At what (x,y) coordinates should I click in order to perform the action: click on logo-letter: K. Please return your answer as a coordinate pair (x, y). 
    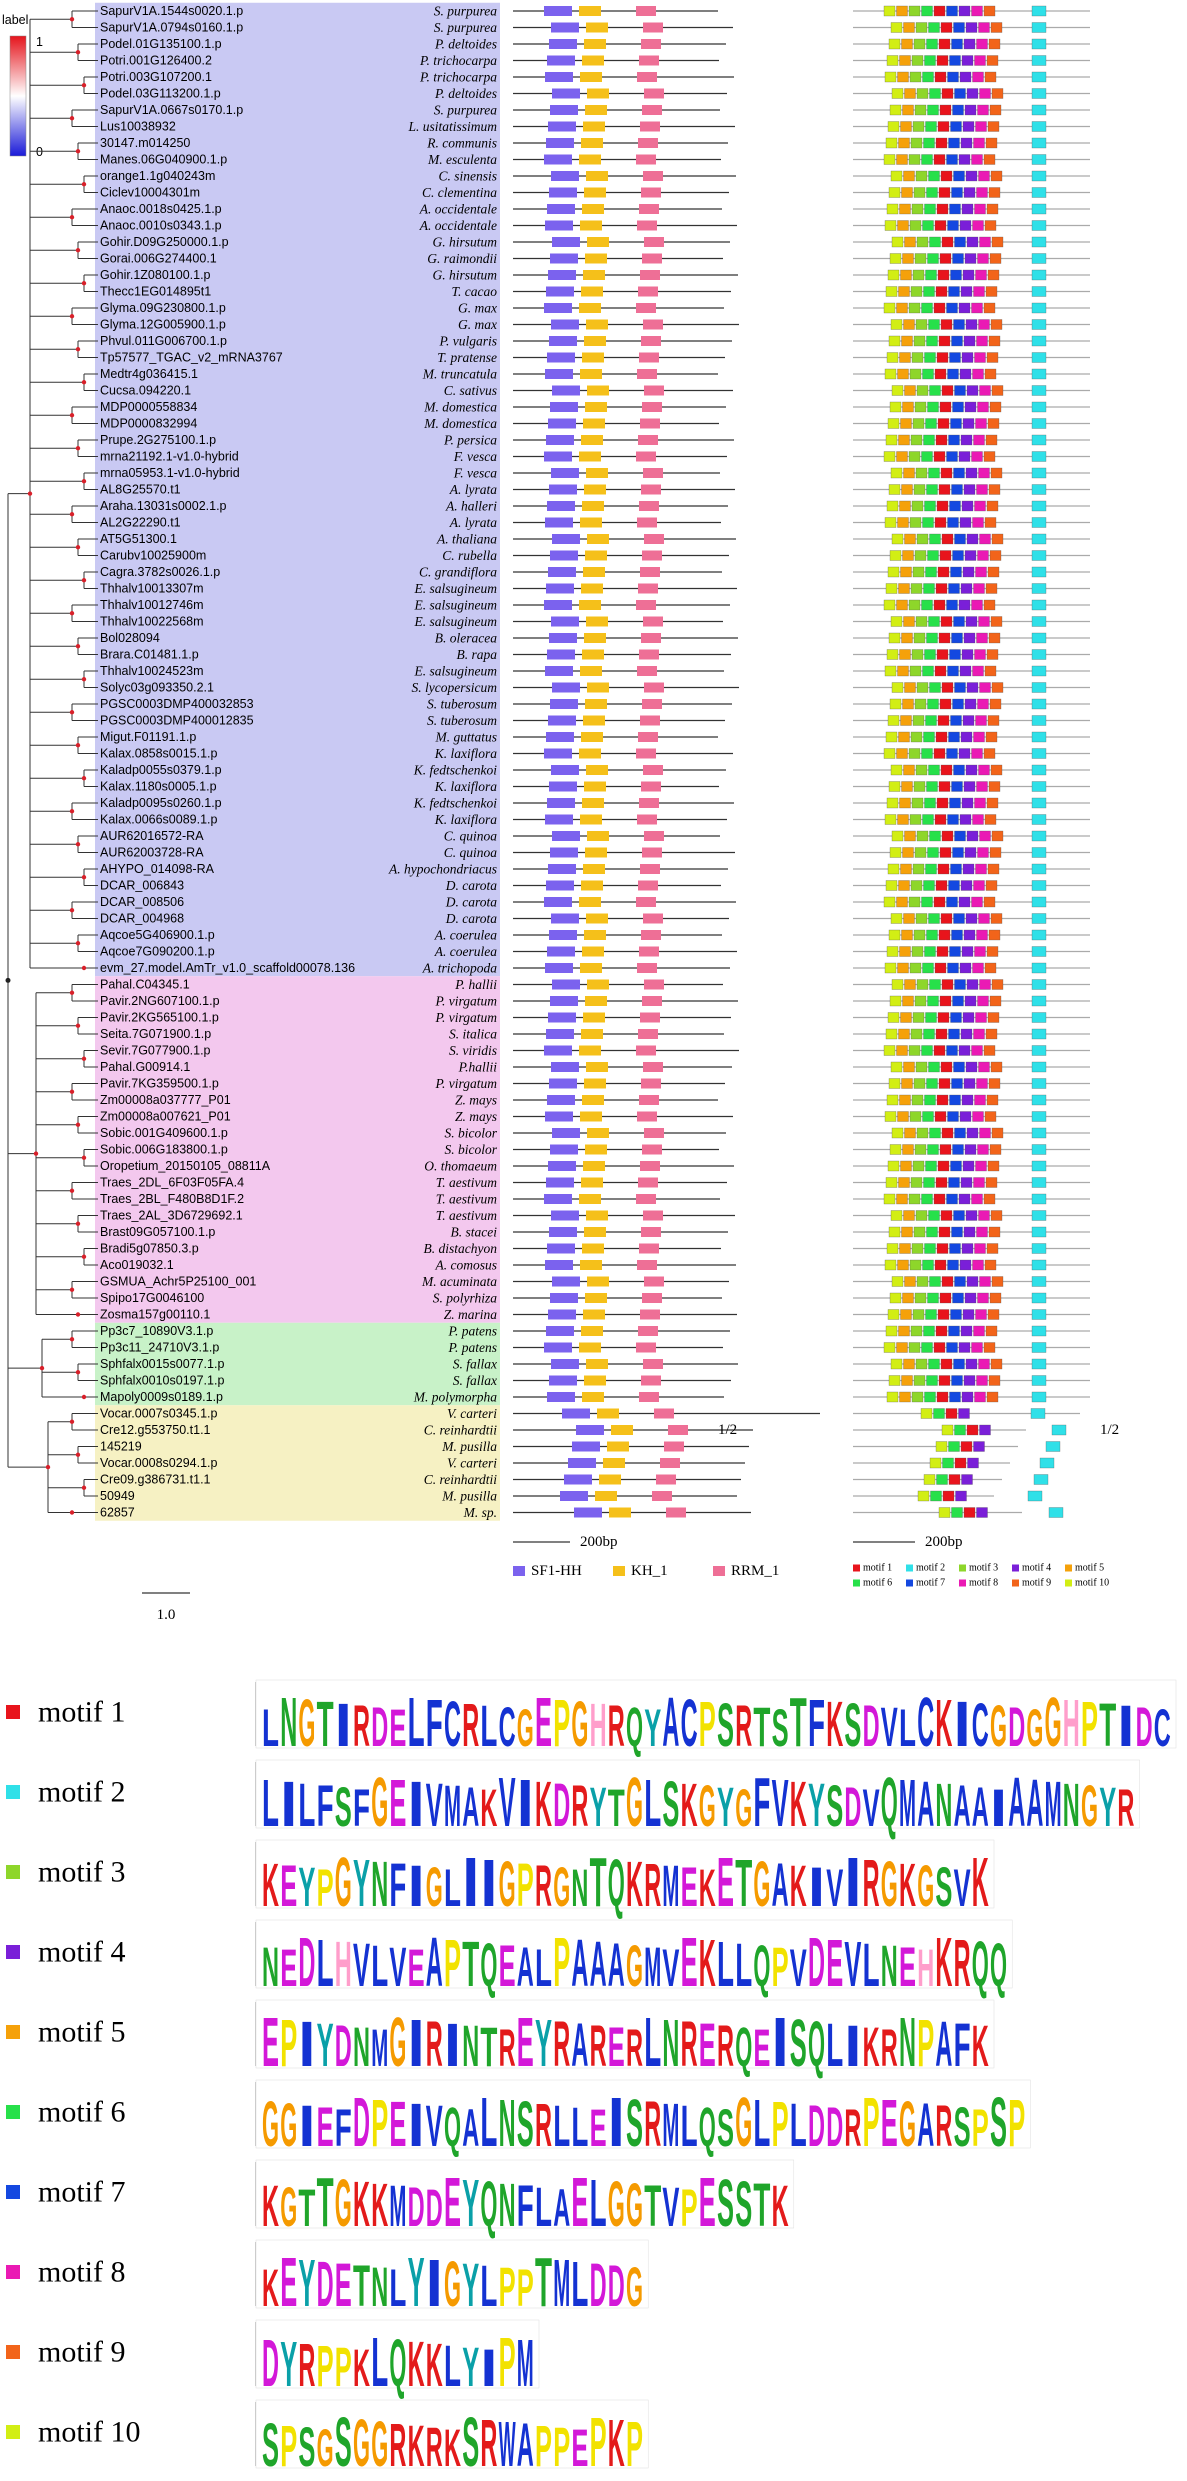
    Looking at the image, I should click on (707, 1888).